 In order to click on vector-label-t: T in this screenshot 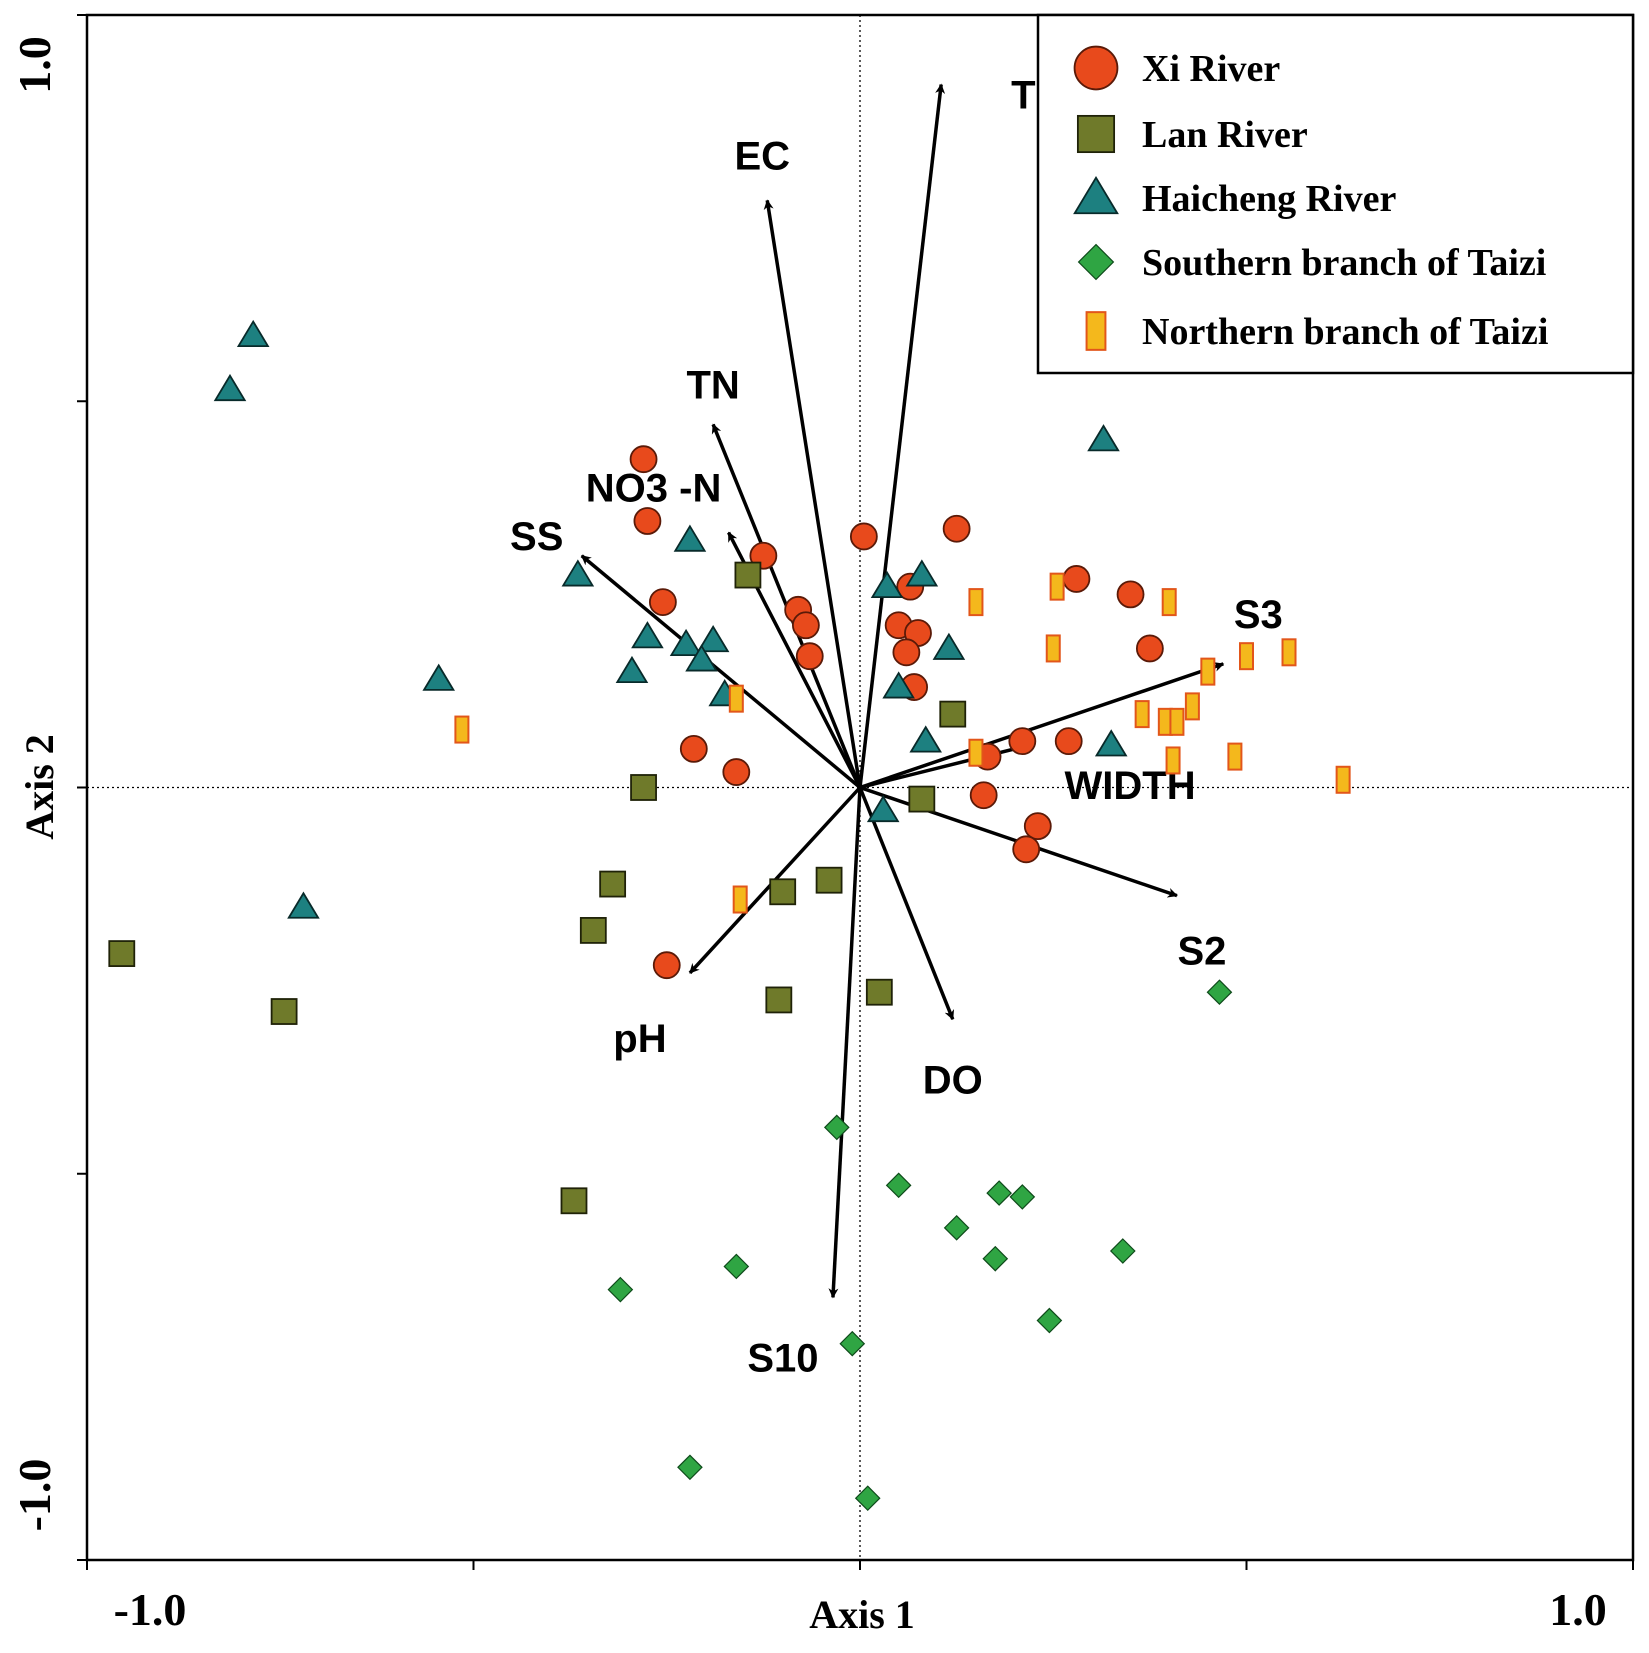, I will do `click(1023, 96)`.